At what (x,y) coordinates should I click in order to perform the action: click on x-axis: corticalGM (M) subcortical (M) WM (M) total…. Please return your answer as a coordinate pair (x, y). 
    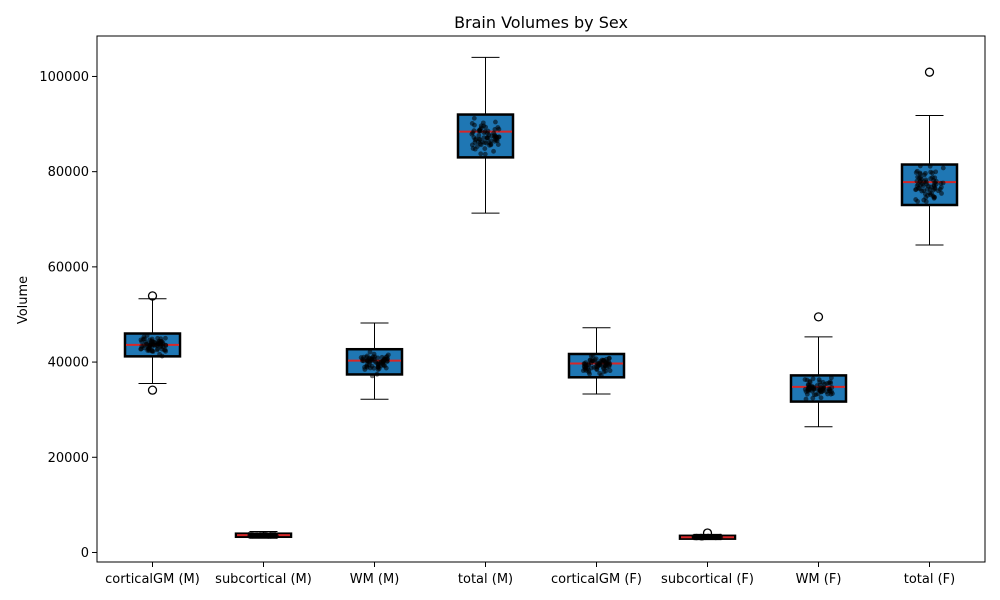
    Looking at the image, I should click on (530, 574).